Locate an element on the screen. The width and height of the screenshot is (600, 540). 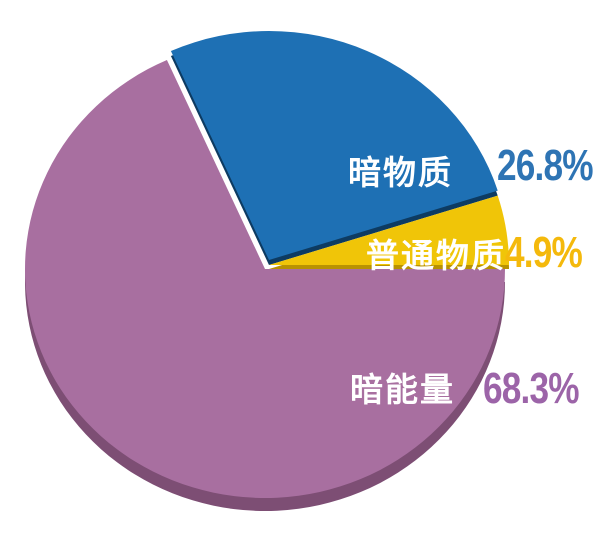
slice-percent-dark-energy: 68.3% is located at coordinates (531, 388).